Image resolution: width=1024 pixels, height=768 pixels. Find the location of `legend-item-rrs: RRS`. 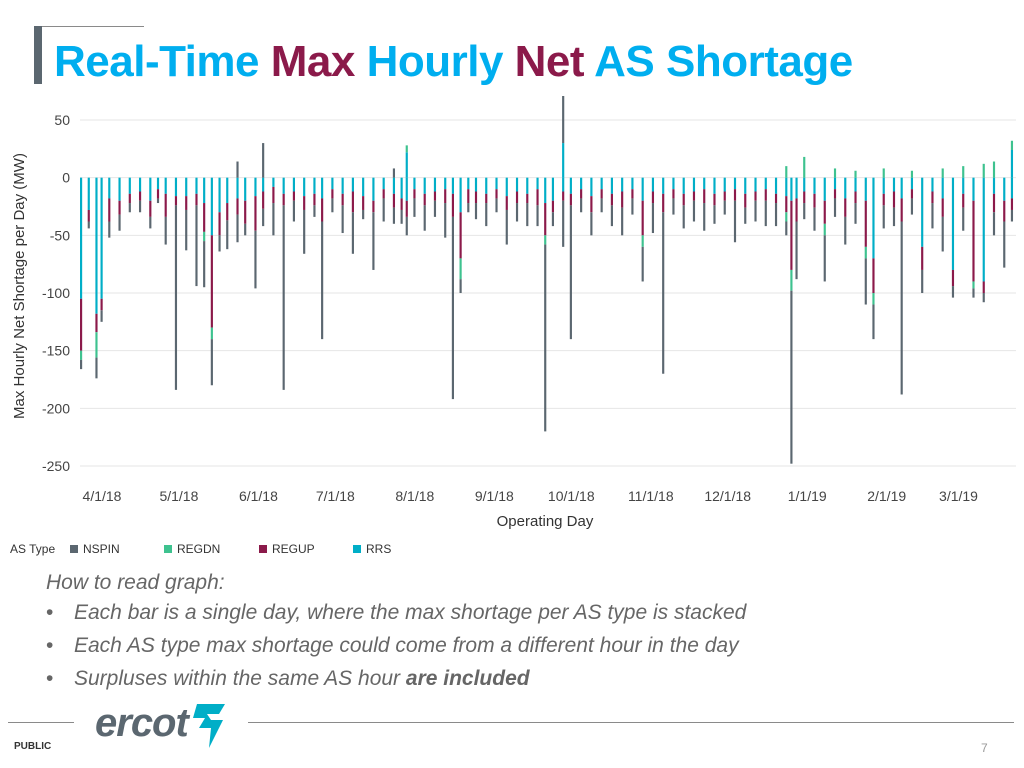

legend-item-rrs: RRS is located at coordinates (372, 549).